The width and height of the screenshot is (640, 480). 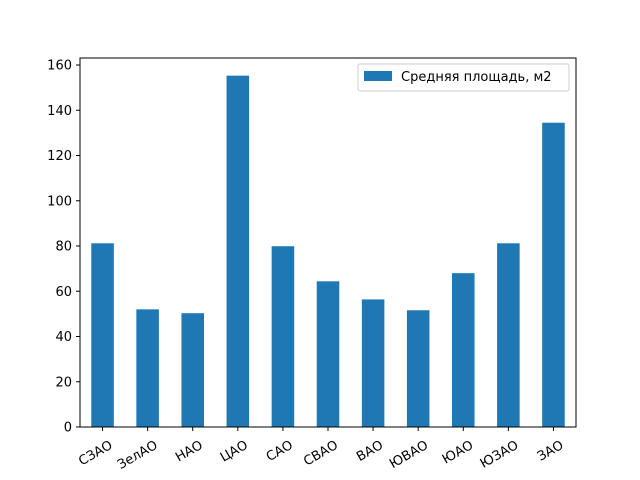 I want to click on y-tick-label: 0, so click(x=68, y=428).